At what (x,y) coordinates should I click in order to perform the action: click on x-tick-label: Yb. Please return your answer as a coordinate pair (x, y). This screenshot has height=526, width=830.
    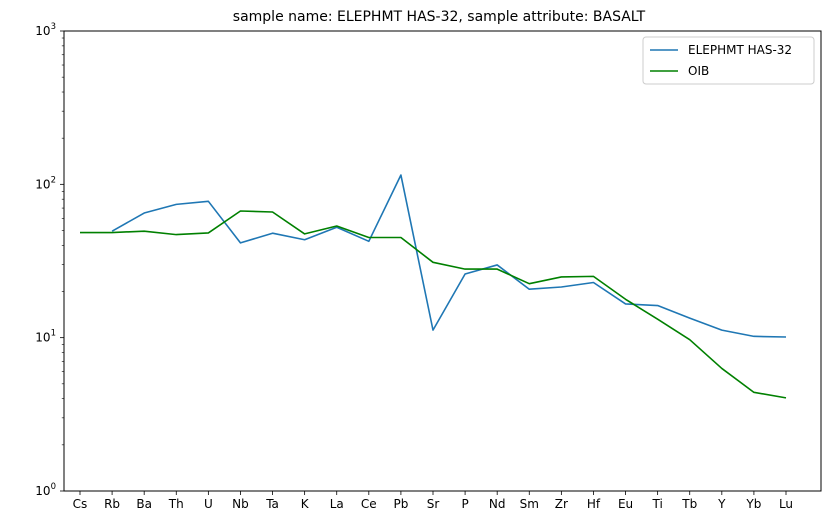
    Looking at the image, I should click on (753, 504).